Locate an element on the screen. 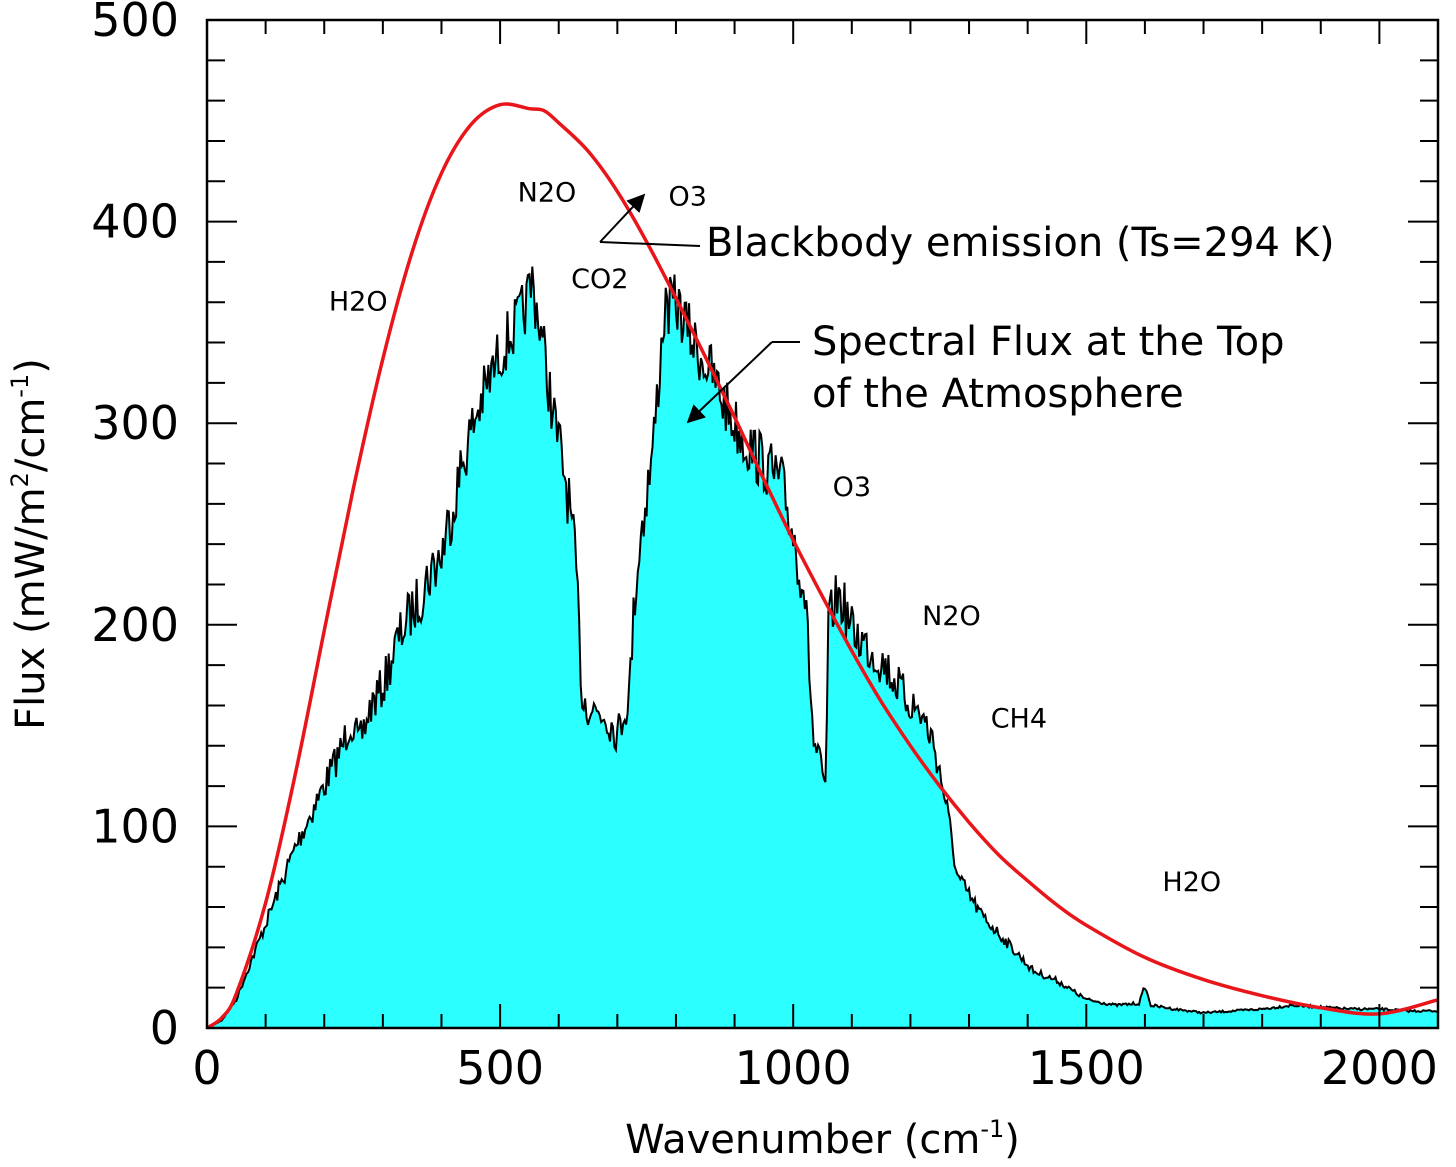 This screenshot has height=1167, width=1456. x-axis-title: Wavenumber (cm-1) is located at coordinates (822, 1139).